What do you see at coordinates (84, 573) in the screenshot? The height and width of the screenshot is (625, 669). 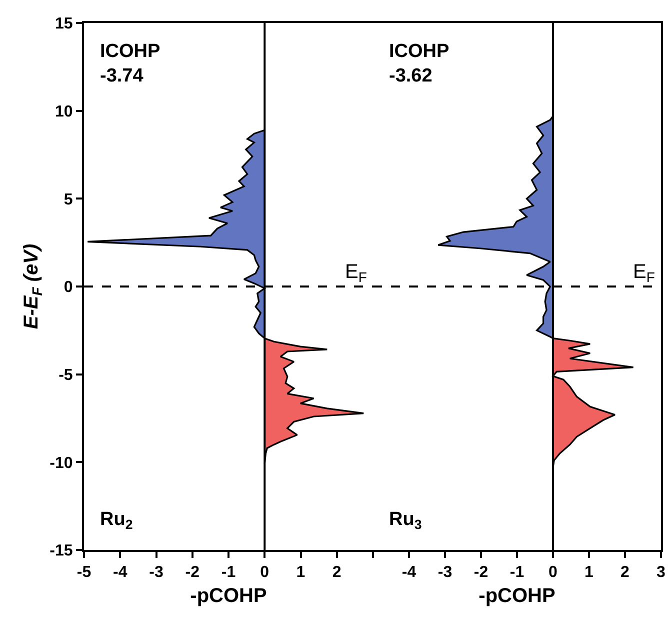 I see `x-tick-label: -5` at bounding box center [84, 573].